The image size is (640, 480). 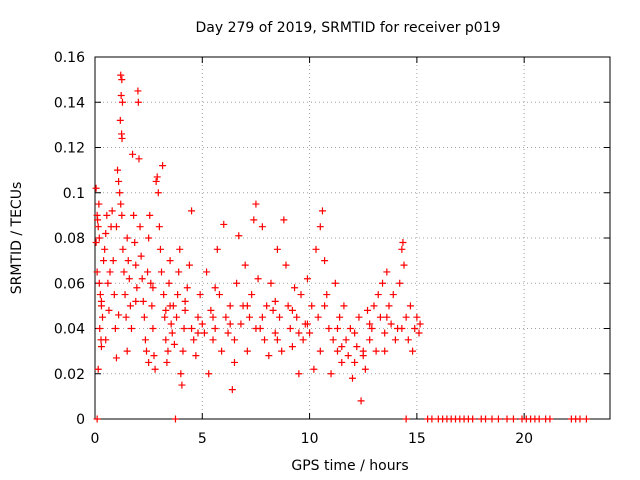 I want to click on y-tick-label: 0.16, so click(x=69, y=58).